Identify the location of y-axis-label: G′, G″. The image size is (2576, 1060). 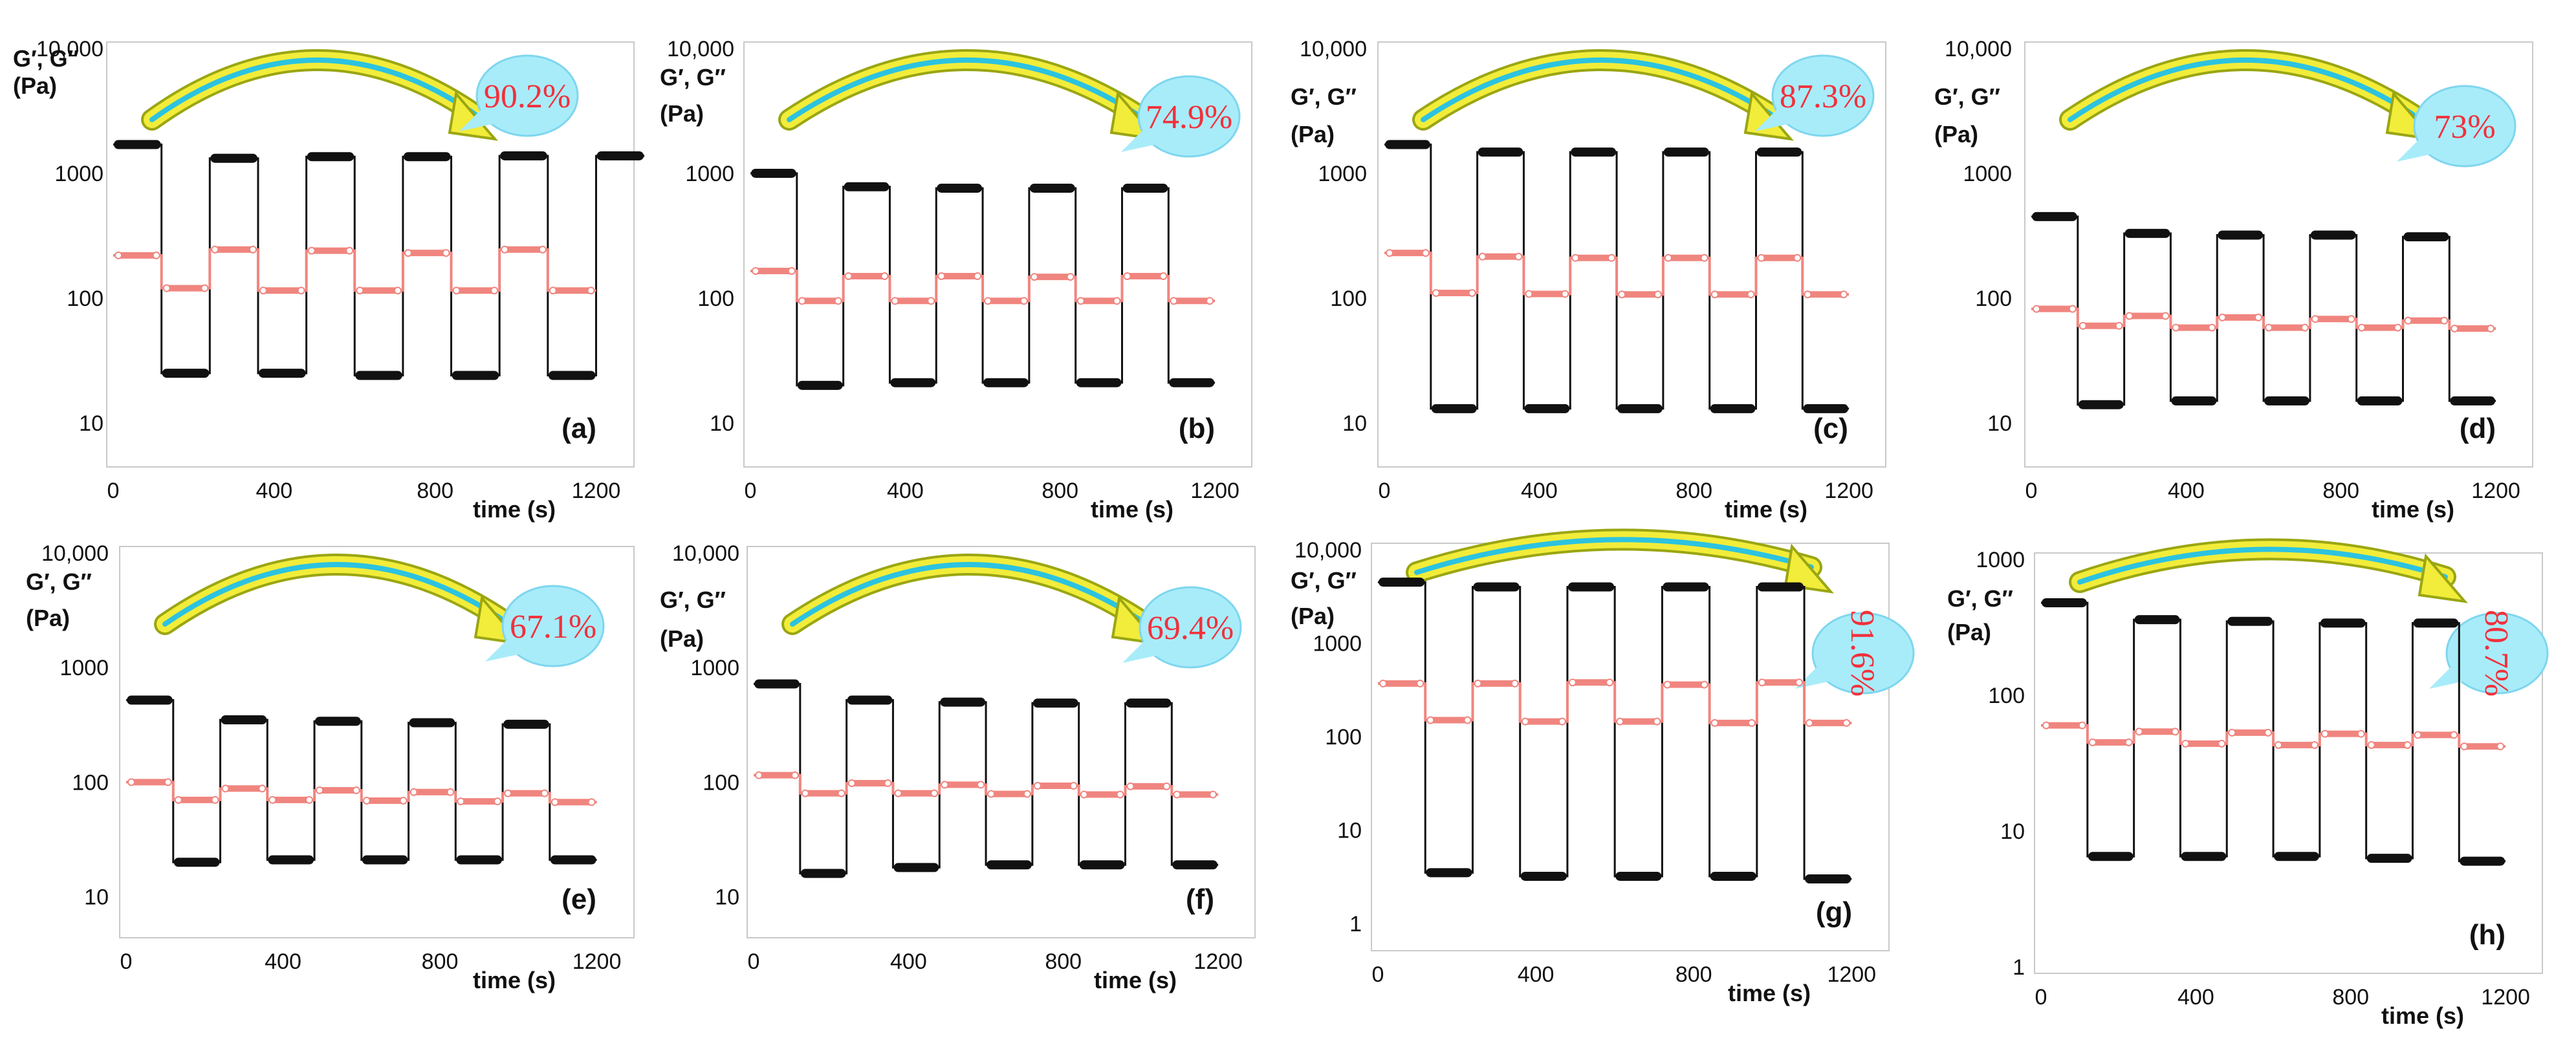
(1980, 599).